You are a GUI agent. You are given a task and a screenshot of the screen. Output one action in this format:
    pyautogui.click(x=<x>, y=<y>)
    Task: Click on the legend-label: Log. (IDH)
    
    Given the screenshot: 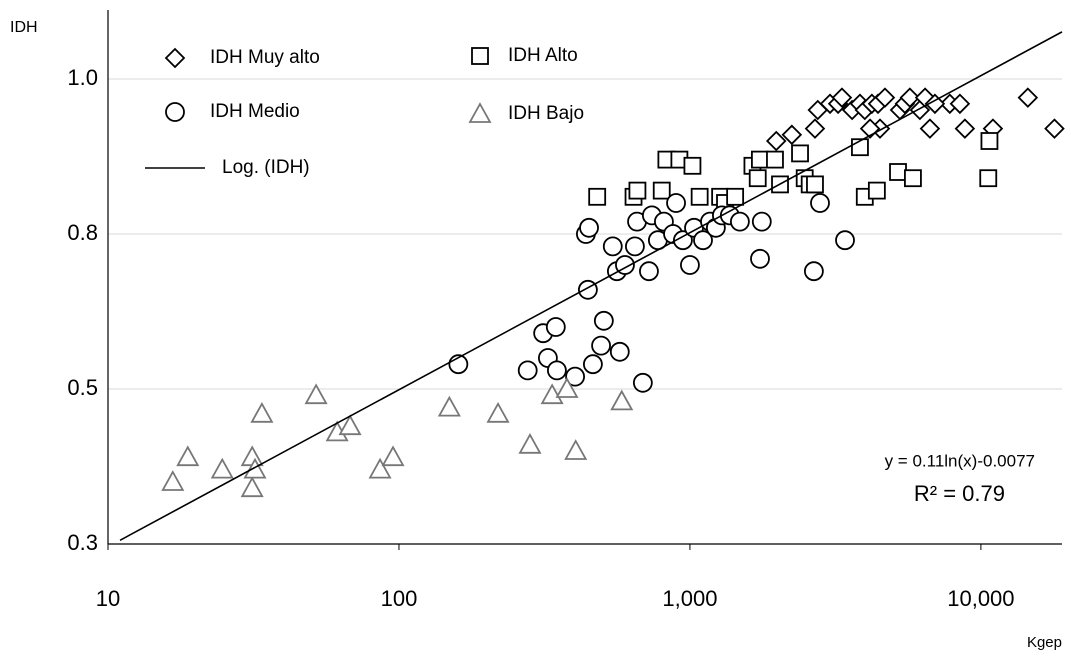 What is the action you would take?
    pyautogui.click(x=266, y=167)
    